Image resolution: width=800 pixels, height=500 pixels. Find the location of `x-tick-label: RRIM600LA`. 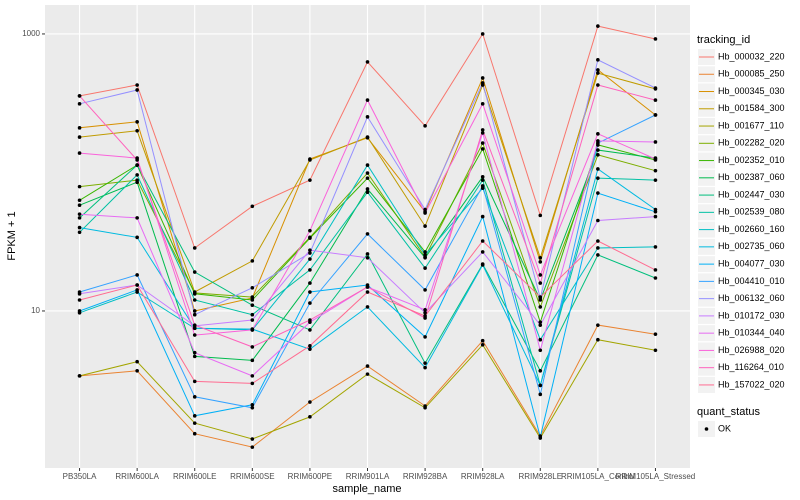

x-tick-label: RRIM600LA is located at coordinates (137, 476).